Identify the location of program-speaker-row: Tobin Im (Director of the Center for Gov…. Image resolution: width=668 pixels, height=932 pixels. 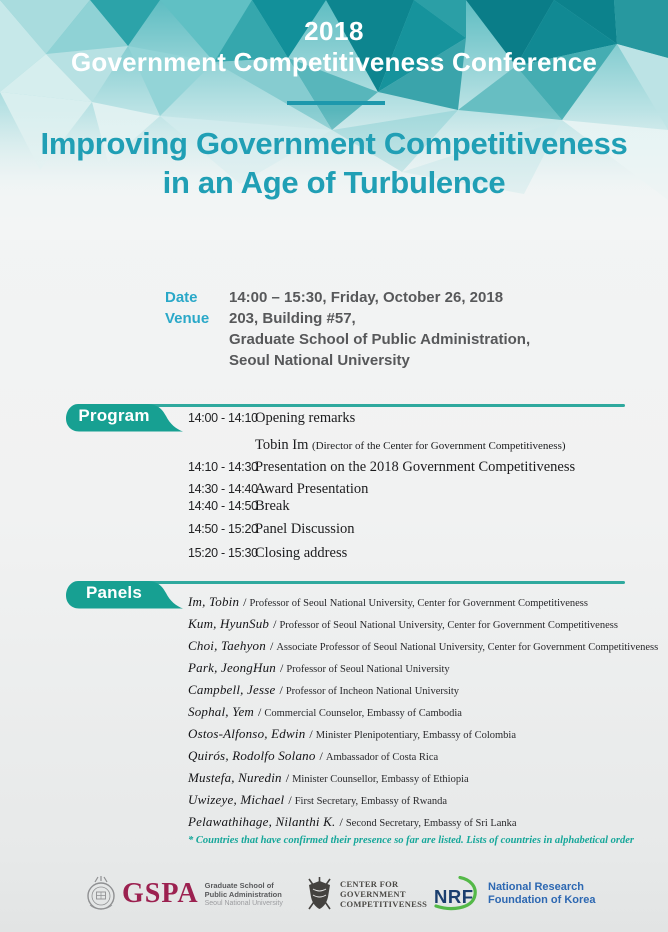
(410, 445).